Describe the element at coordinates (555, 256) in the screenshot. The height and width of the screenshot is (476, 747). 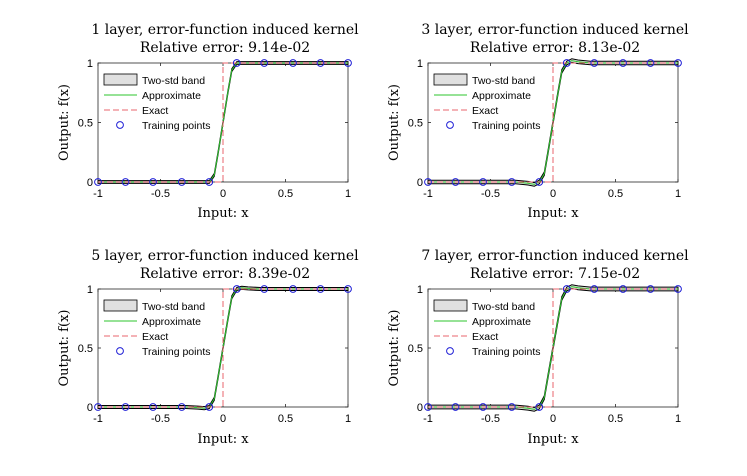
I see `chart-title: 7 layer, error-function induced kernel` at that location.